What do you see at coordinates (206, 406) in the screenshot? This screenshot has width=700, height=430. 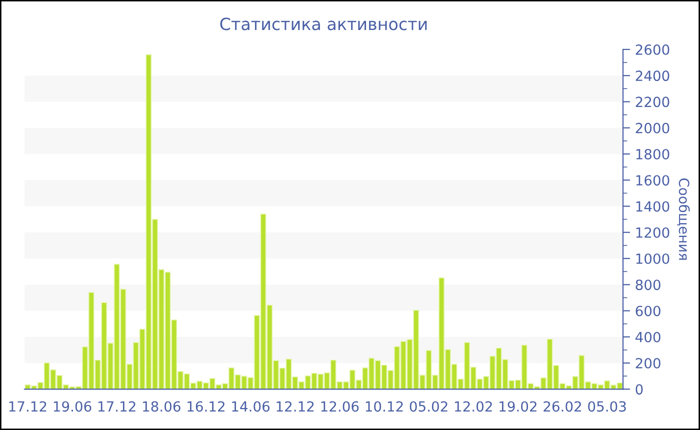 I see `x-tick-label: 16.12` at bounding box center [206, 406].